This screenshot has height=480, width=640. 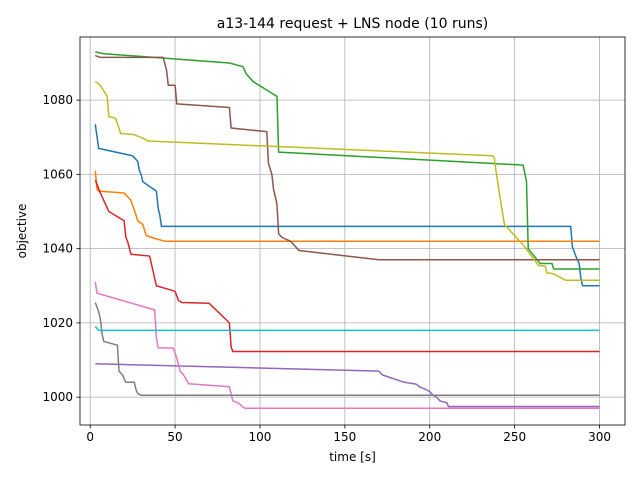 What do you see at coordinates (90, 437) in the screenshot?
I see `x-tick-label: 0` at bounding box center [90, 437].